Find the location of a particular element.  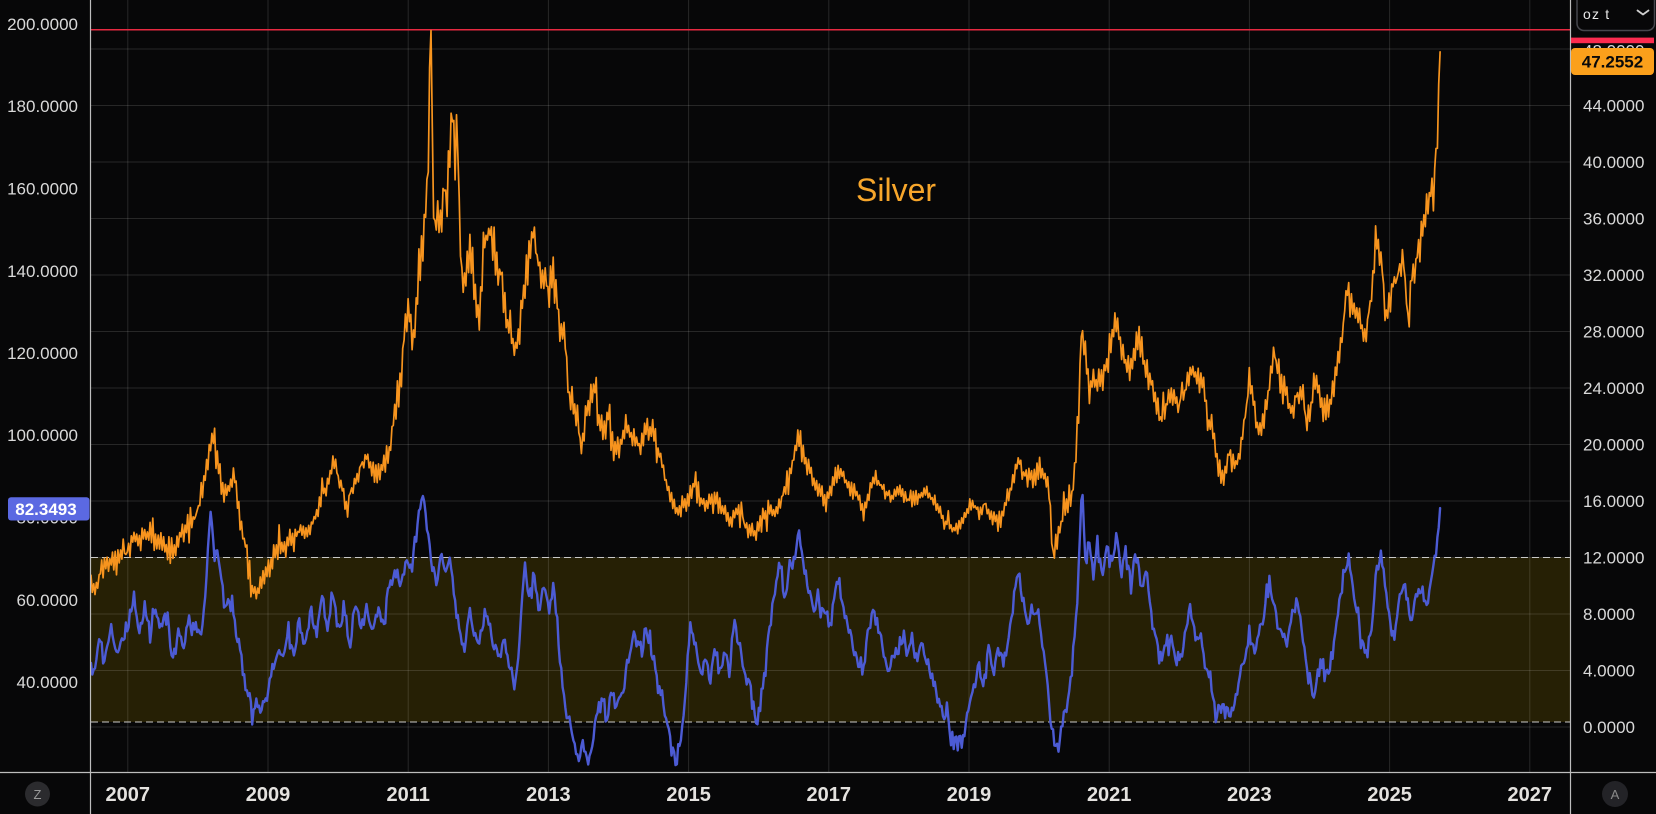

svg-text: 180.0000 is located at coordinates (42, 106).